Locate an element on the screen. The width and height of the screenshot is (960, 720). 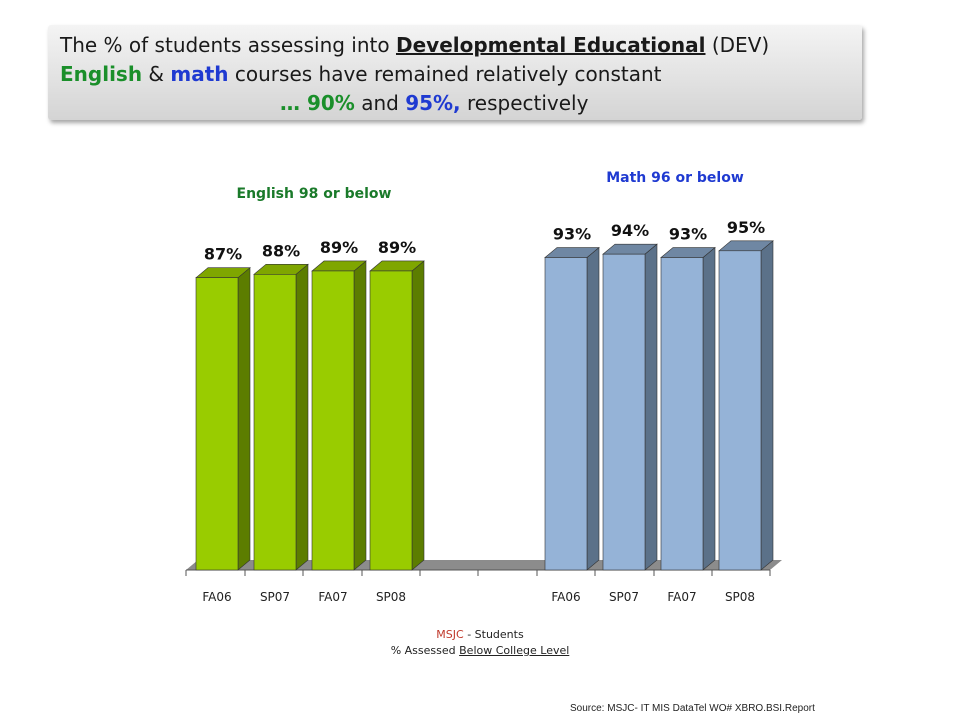
caption-line-1: MSJC - Students is located at coordinates (480, 634).